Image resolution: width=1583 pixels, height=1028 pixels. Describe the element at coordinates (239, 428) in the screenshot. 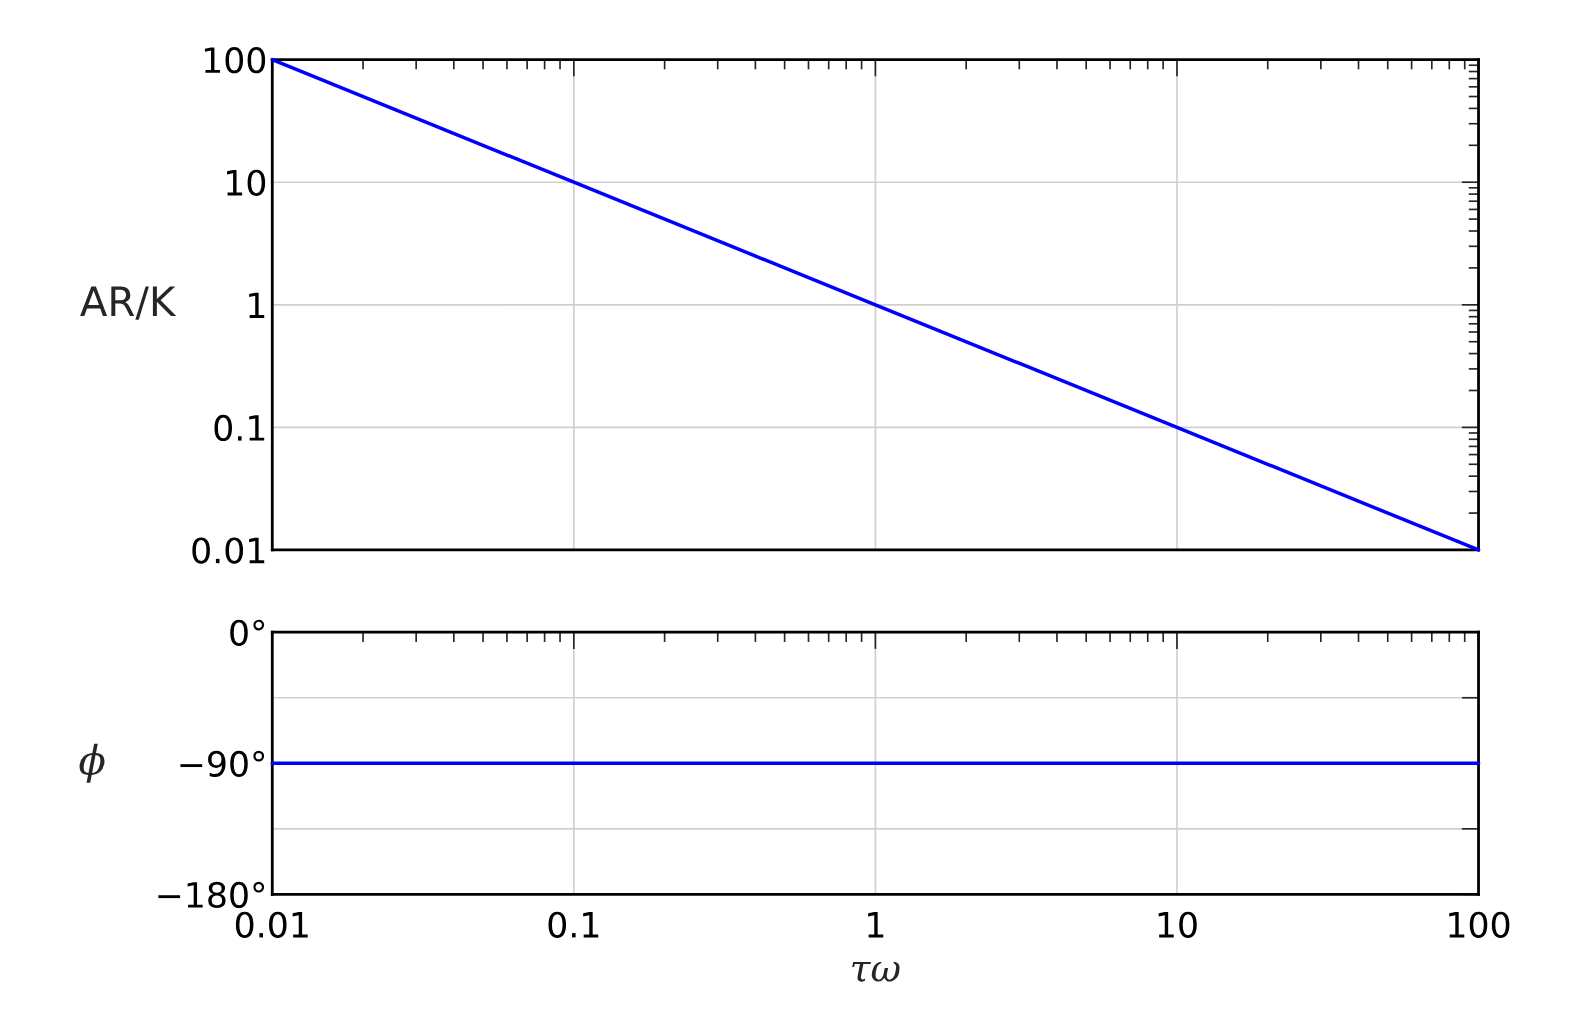

I see `y-tick-label: 0.1` at that location.